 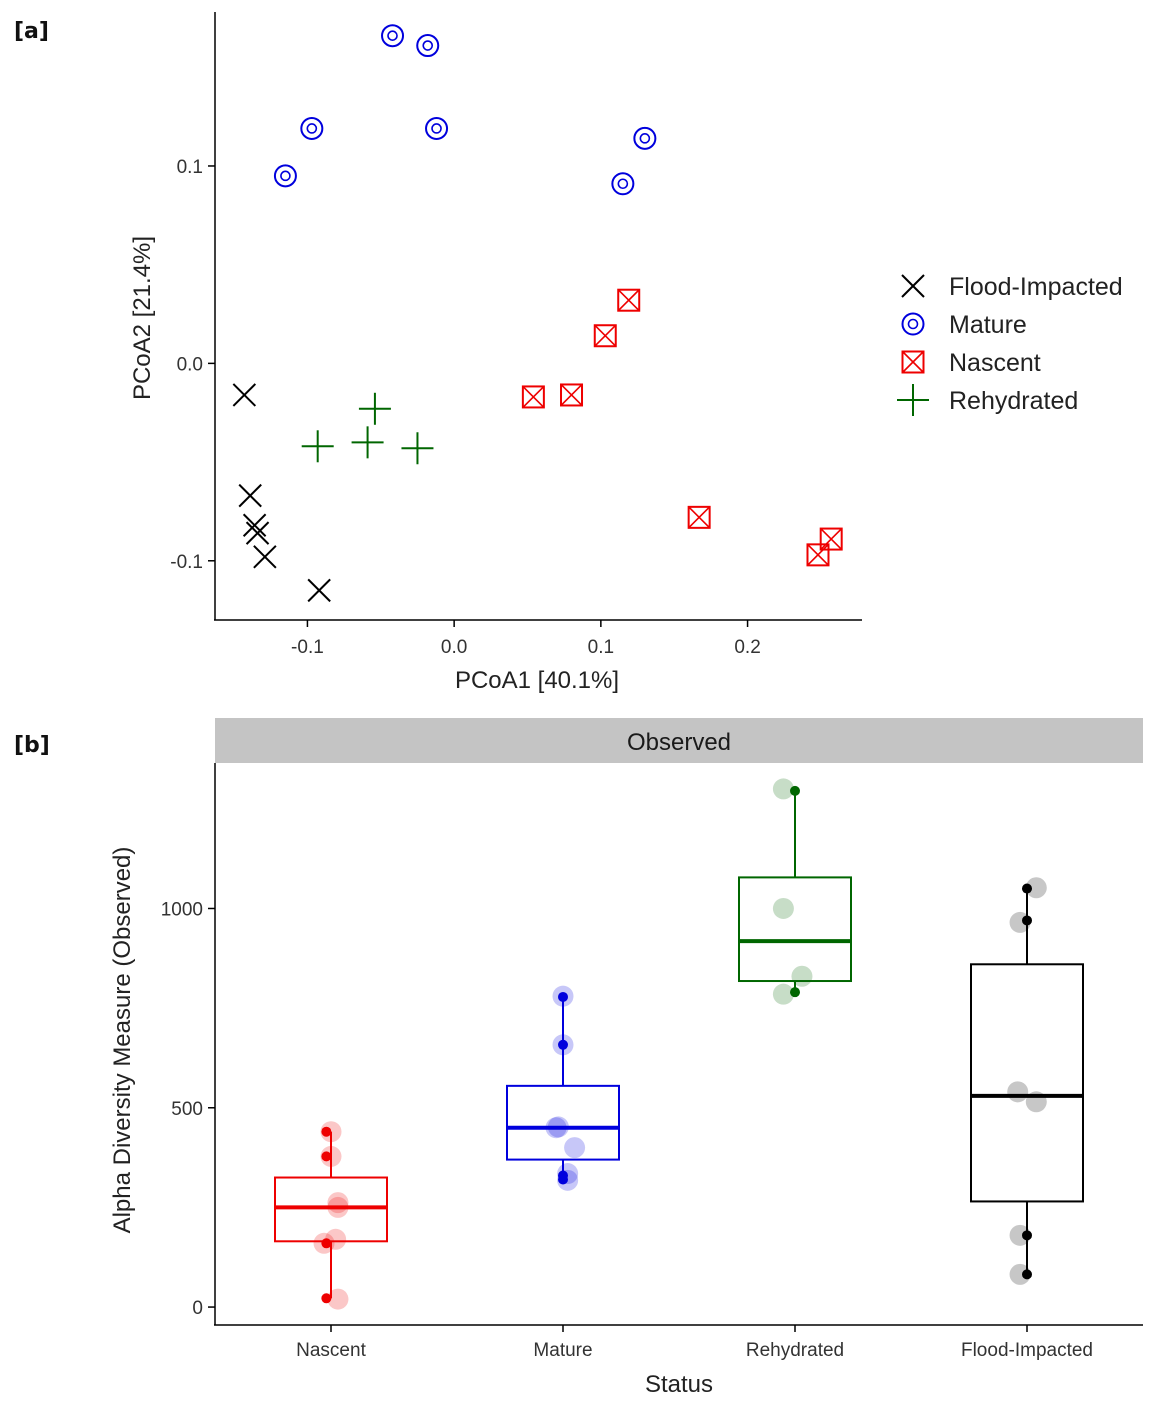 I want to click on y-tick-label: 500, so click(x=187, y=1109).